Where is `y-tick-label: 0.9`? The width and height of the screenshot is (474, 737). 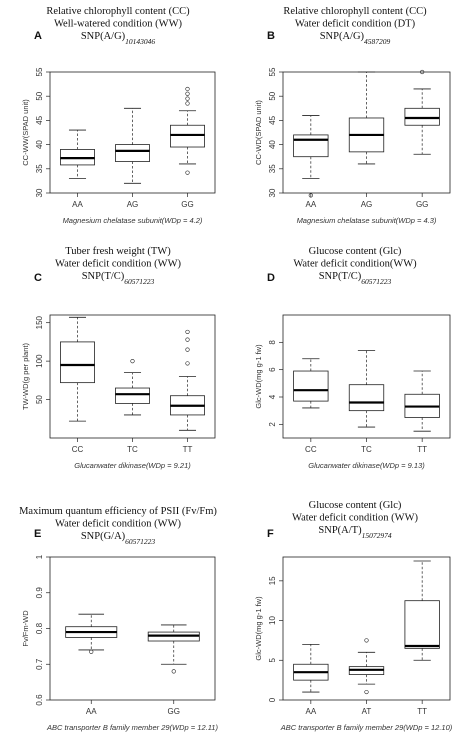
y-tick-label: 0.9 is located at coordinates (39, 593).